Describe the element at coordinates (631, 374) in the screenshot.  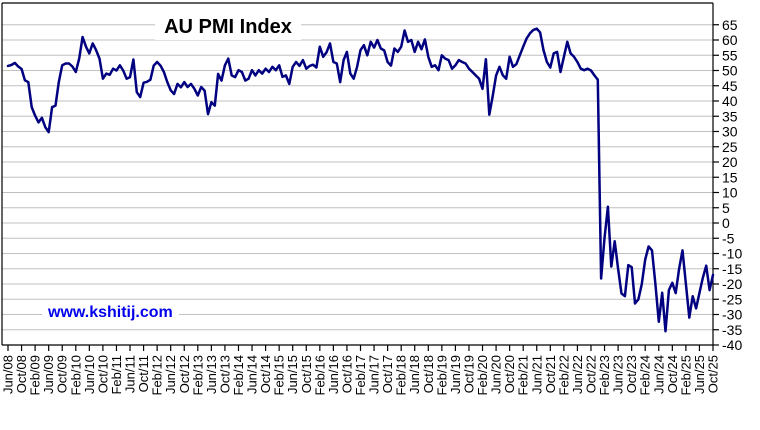
I see `x-tick-label: Oct/23` at that location.